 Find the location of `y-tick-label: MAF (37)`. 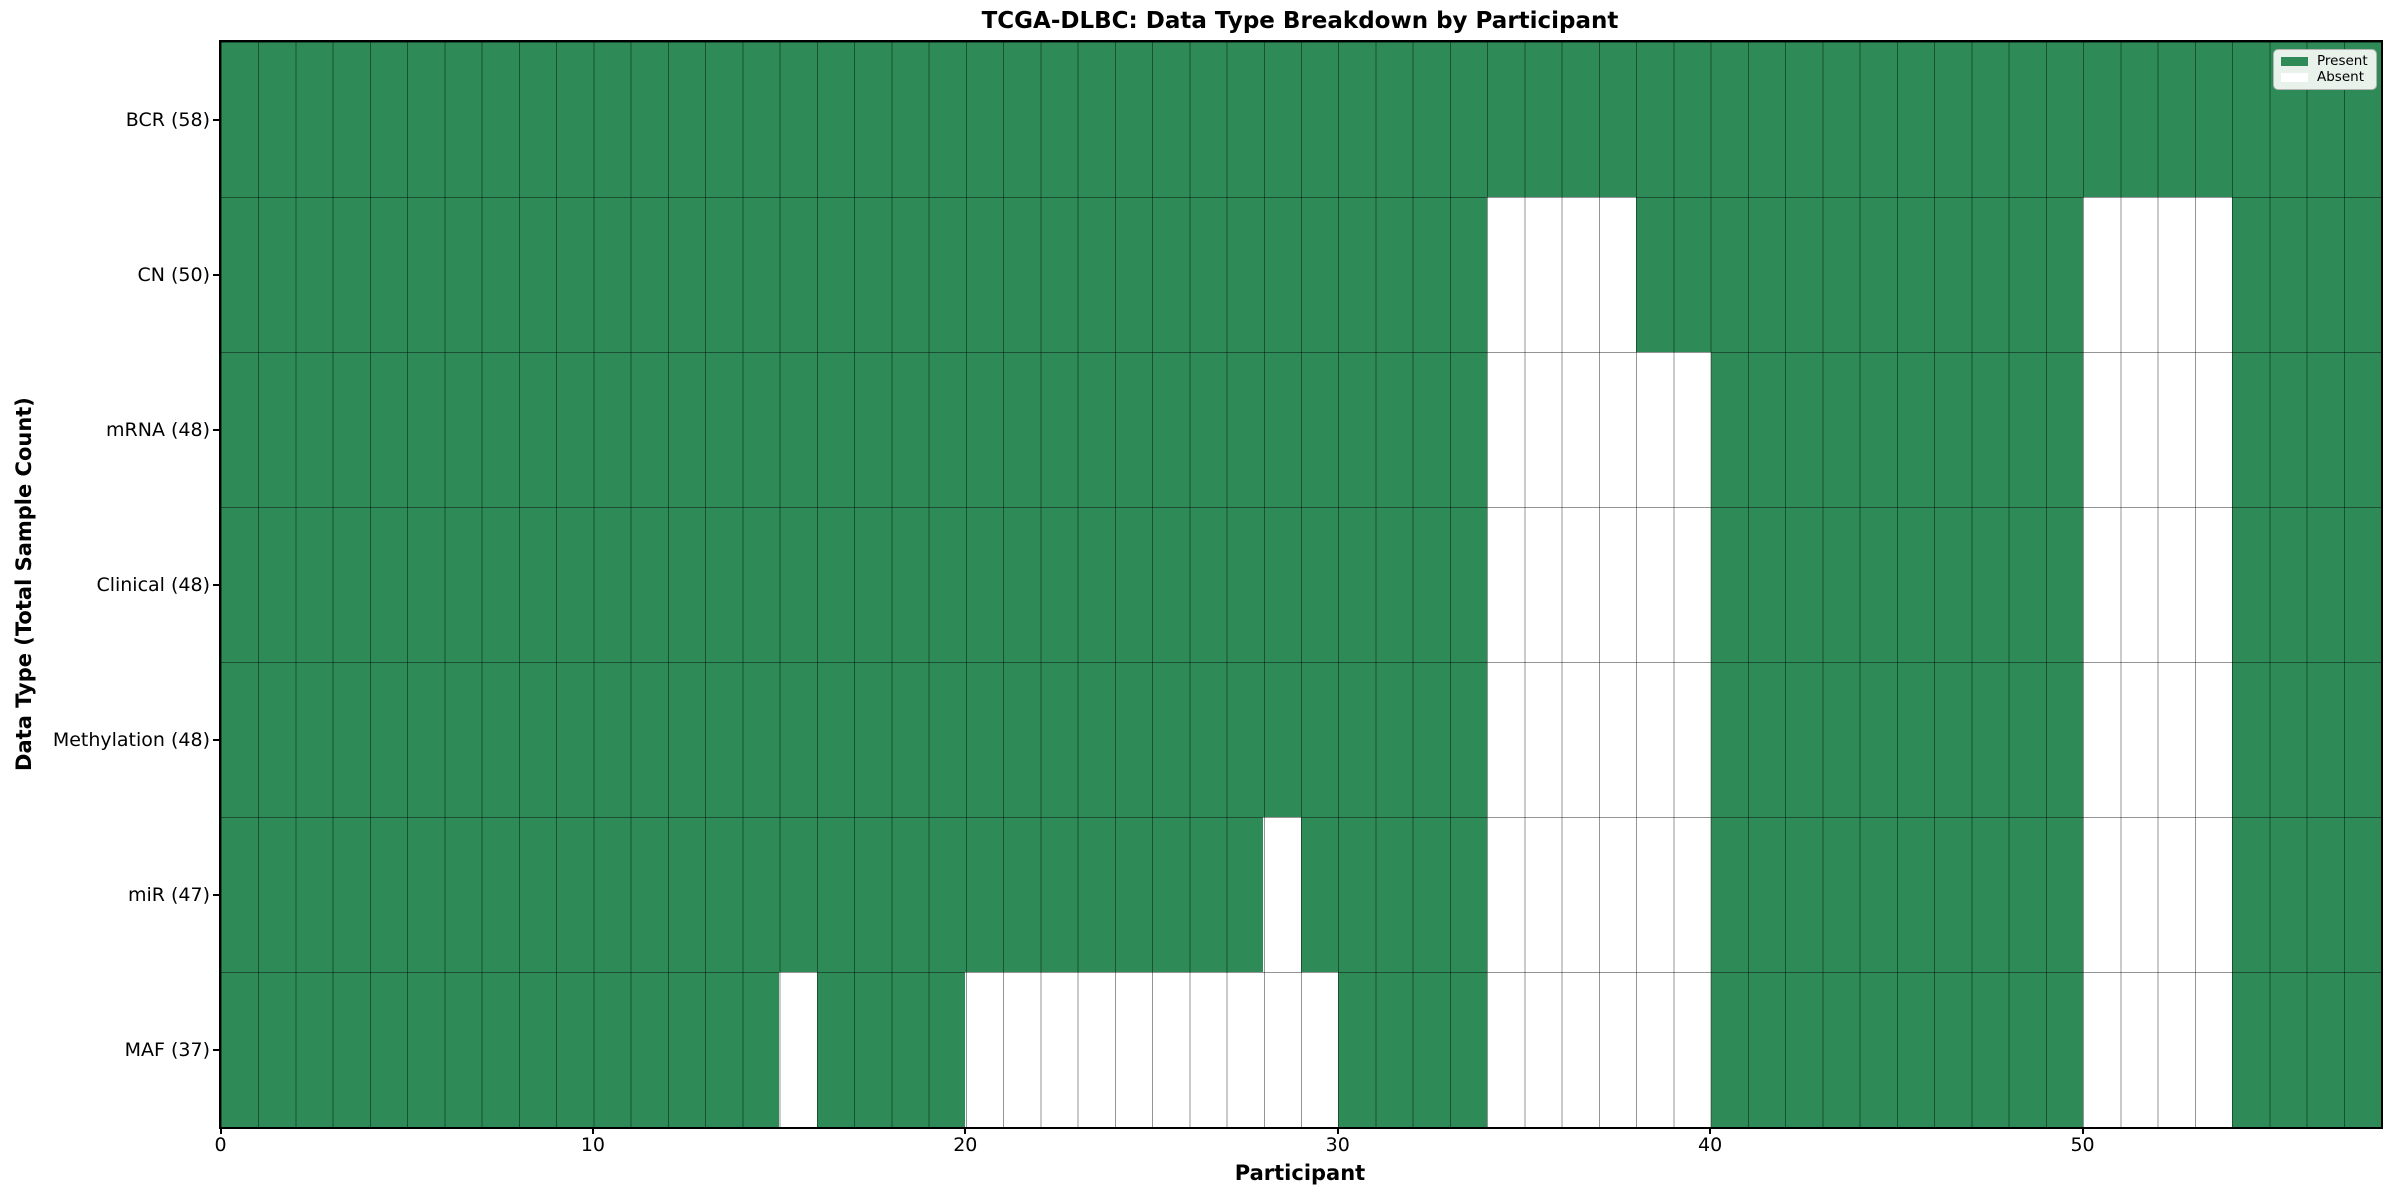

y-tick-label: MAF (37) is located at coordinates (167, 1049).